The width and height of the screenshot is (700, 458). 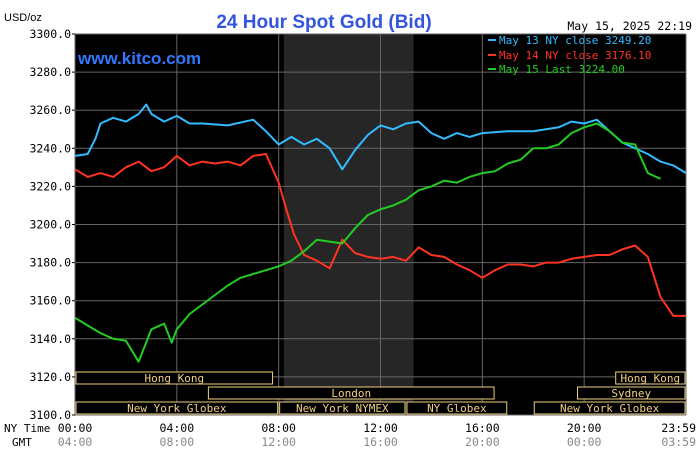 I want to click on x-tick-label-gmt: 08:00, so click(x=177, y=442).